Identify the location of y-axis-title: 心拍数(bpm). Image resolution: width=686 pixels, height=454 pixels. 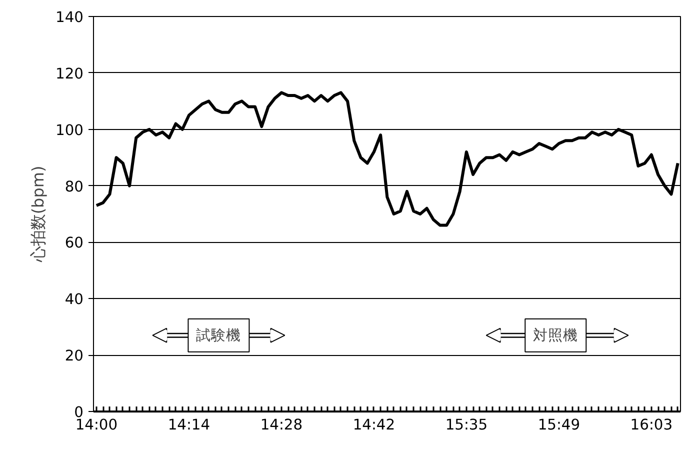
(38, 215).